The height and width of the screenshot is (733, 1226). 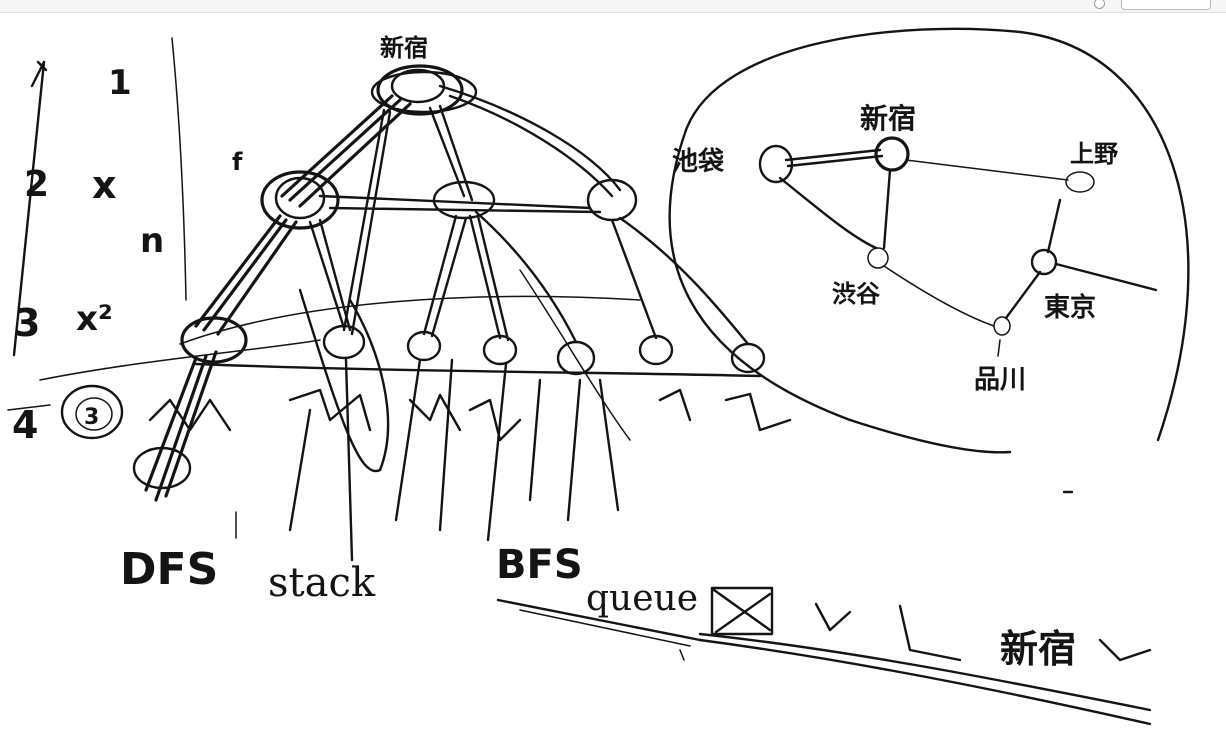 I want to click on graph-node-shibuya, so click(x=878, y=258).